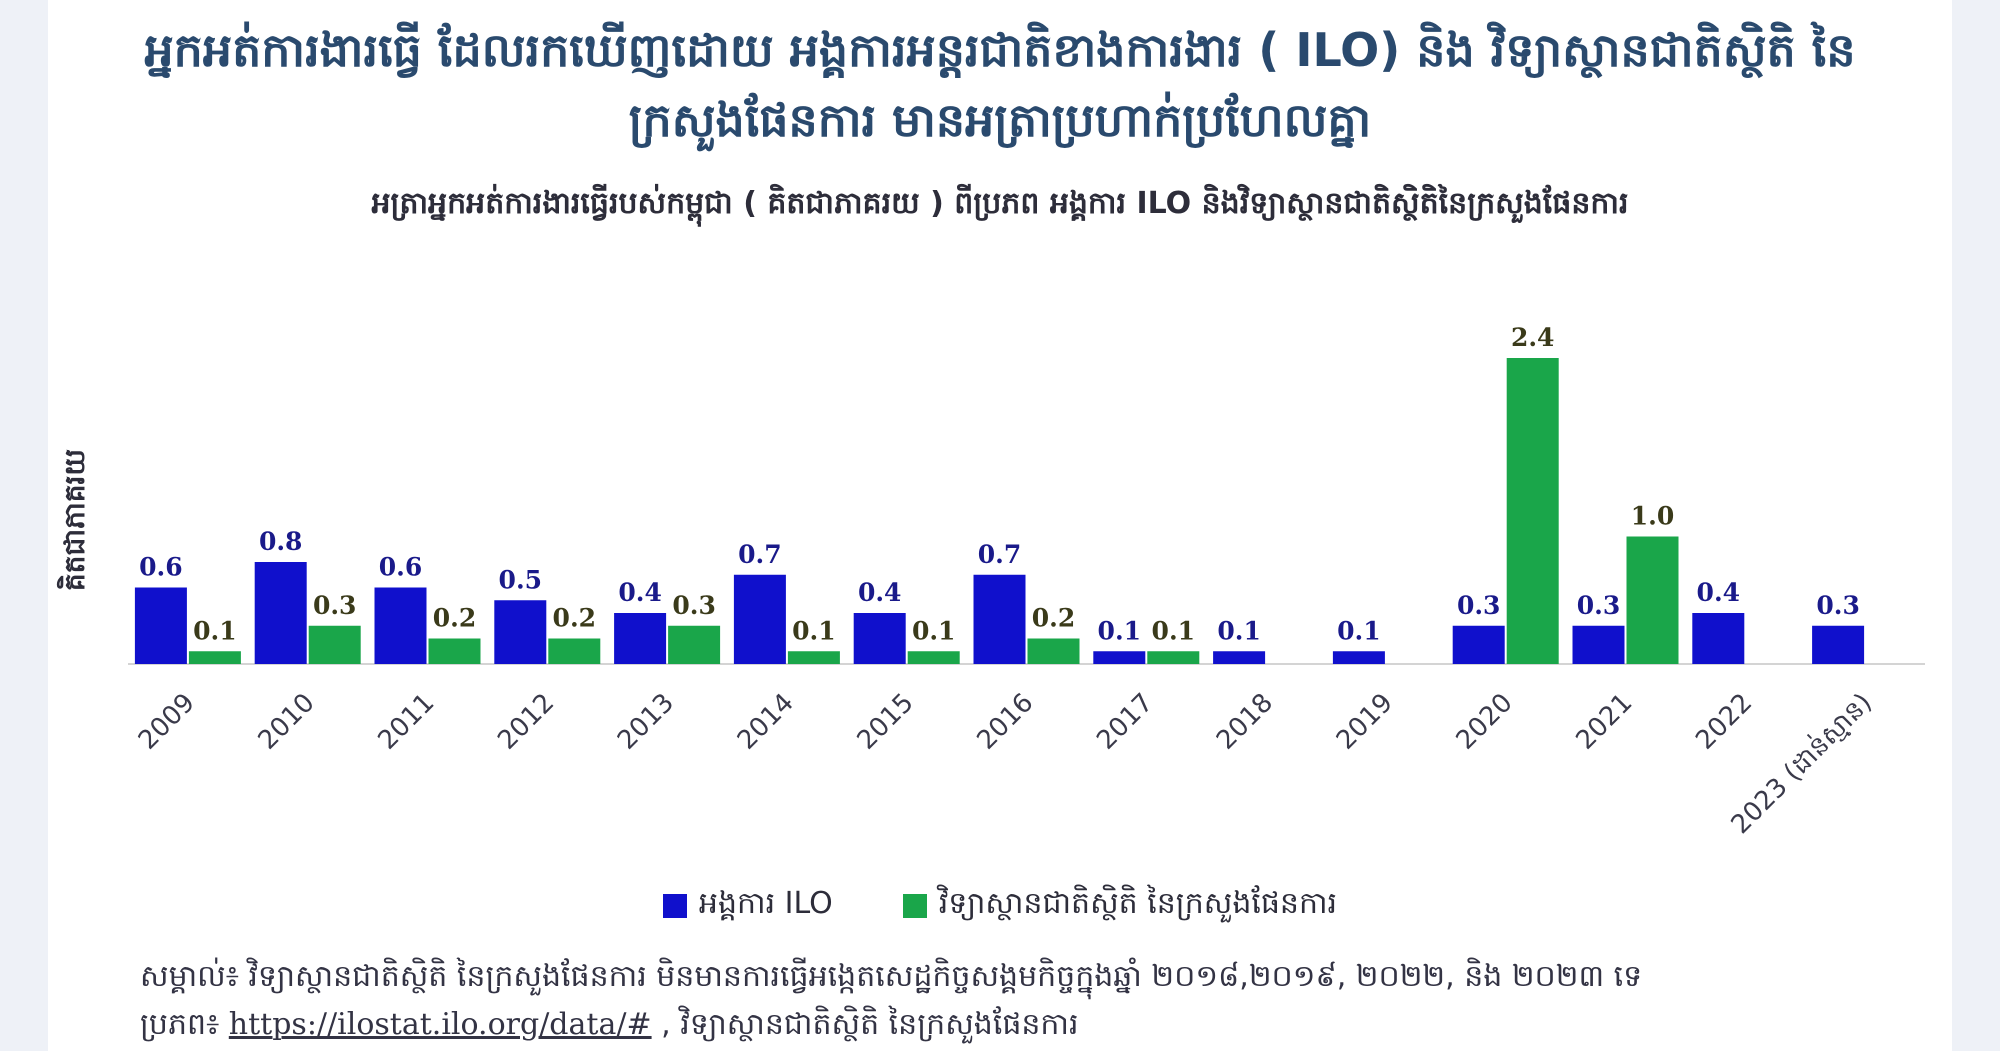  I want to click on data-label-nis-12: 1.0, so click(1653, 516).